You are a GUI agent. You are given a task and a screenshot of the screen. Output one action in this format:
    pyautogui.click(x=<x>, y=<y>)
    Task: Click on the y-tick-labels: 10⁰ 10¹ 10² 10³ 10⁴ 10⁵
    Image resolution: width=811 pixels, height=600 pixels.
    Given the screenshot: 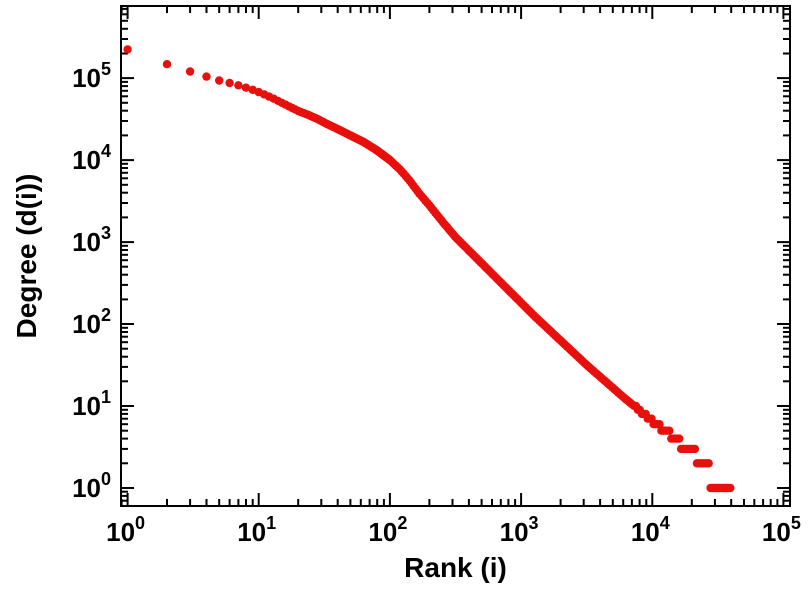 What is the action you would take?
    pyautogui.click(x=91, y=281)
    